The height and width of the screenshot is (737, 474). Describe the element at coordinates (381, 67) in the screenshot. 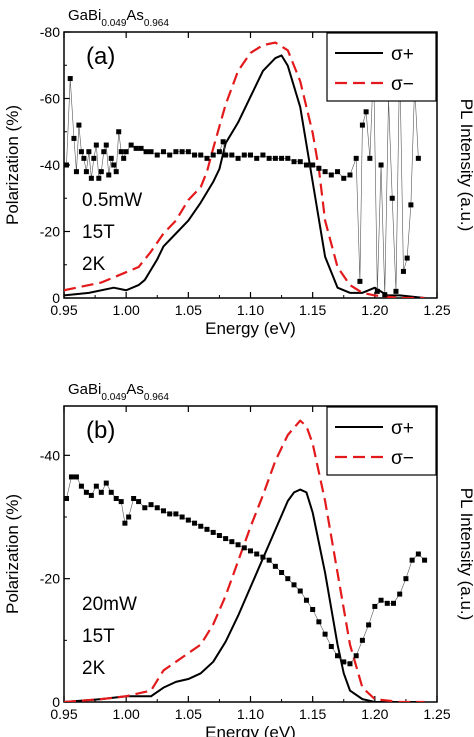

I see `legend-box` at that location.